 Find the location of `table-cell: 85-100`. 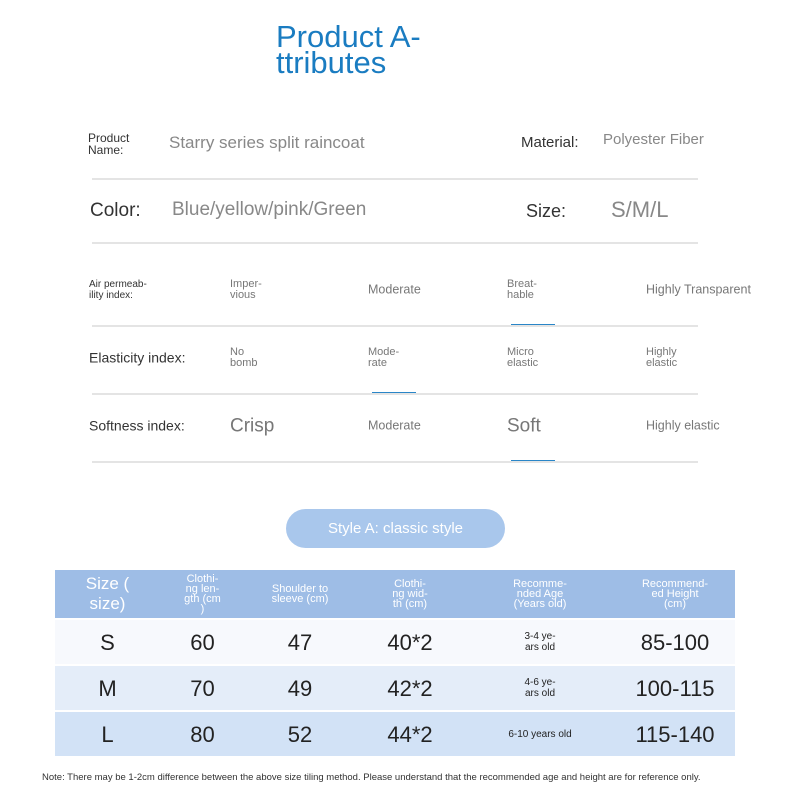

table-cell: 85-100 is located at coordinates (675, 642).